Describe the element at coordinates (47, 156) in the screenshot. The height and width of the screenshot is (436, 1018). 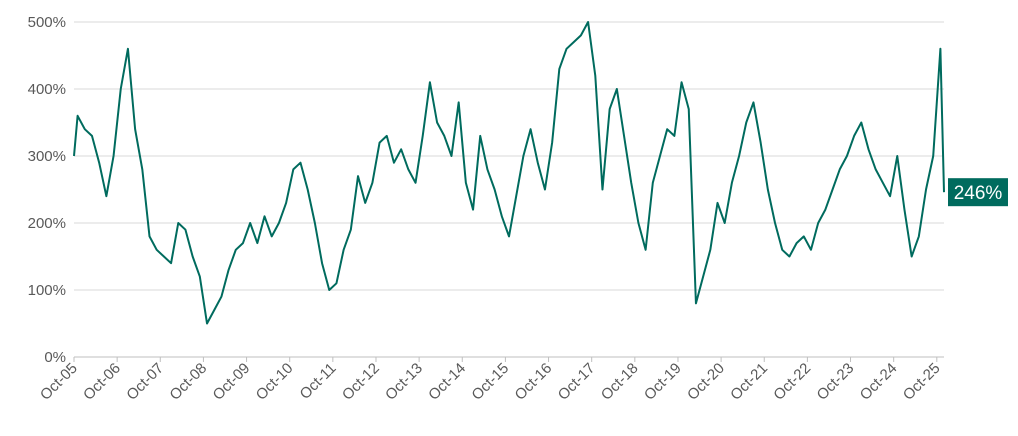
I see `y-tick-label: 300%` at that location.